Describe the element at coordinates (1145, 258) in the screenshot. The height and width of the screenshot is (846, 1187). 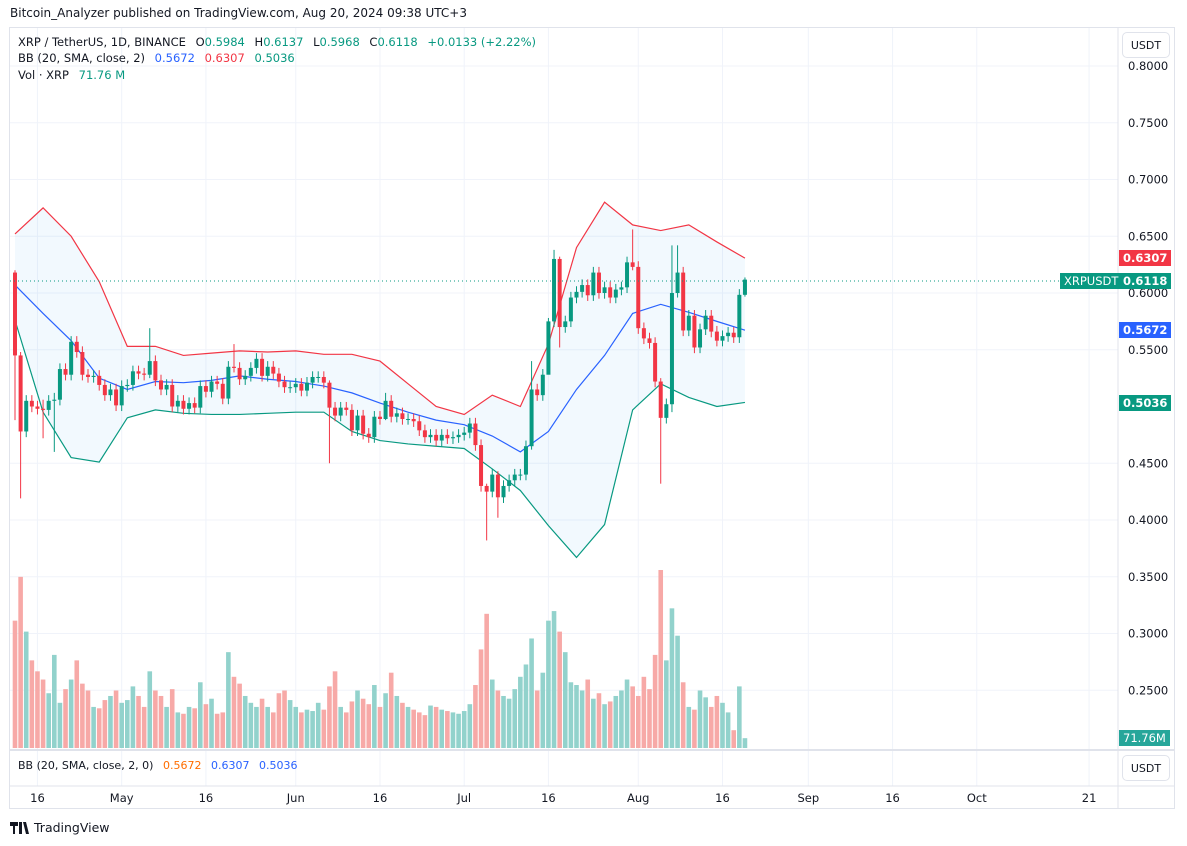
I see `bb-upper-tag: 0.6307` at that location.